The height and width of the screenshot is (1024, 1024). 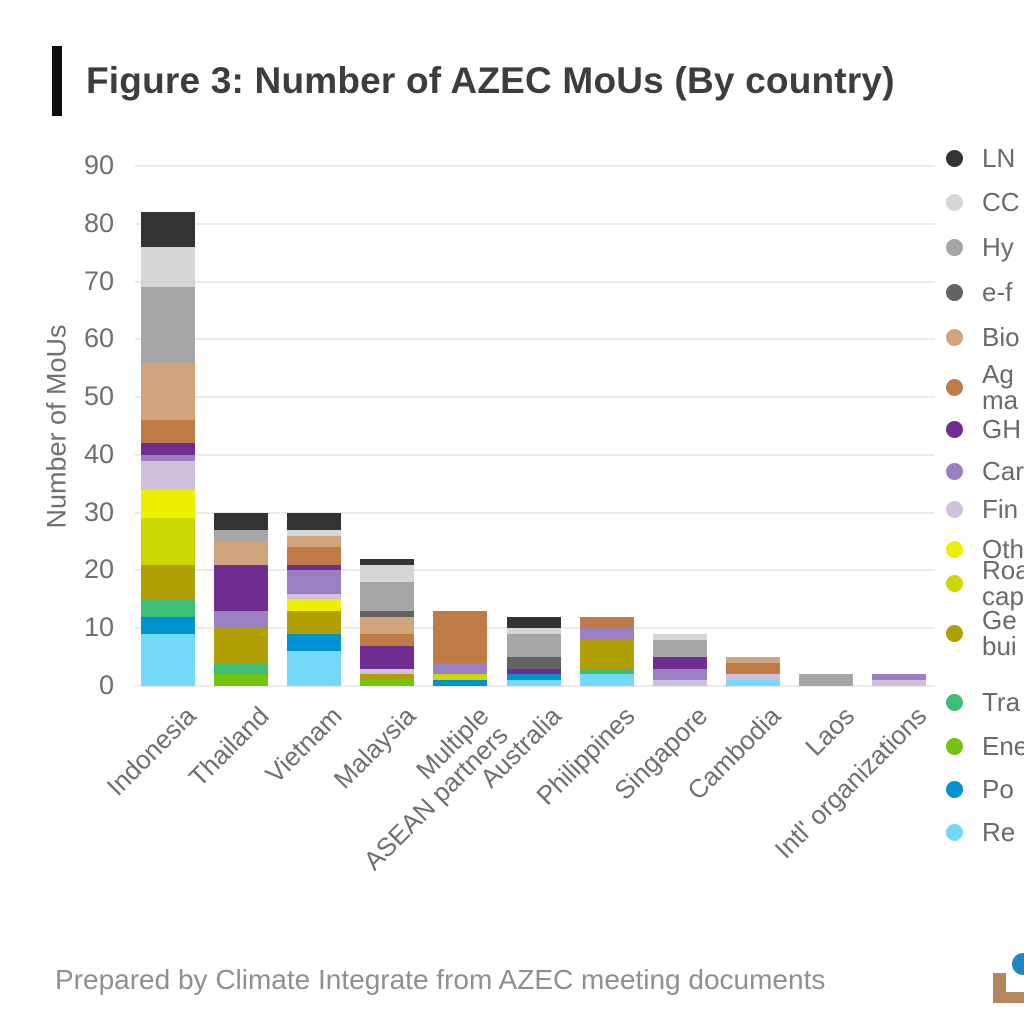 I want to click on legend-item-cc: CC, so click(x=983, y=202).